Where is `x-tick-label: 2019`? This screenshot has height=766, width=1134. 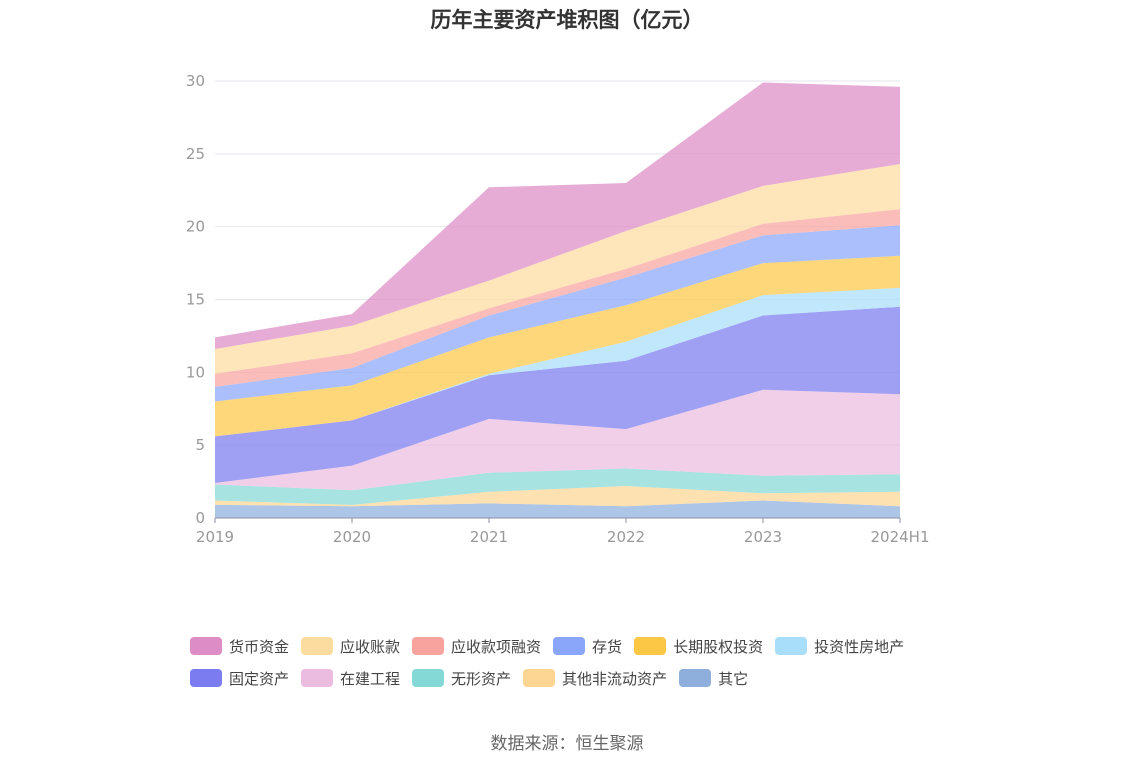 x-tick-label: 2019 is located at coordinates (215, 537).